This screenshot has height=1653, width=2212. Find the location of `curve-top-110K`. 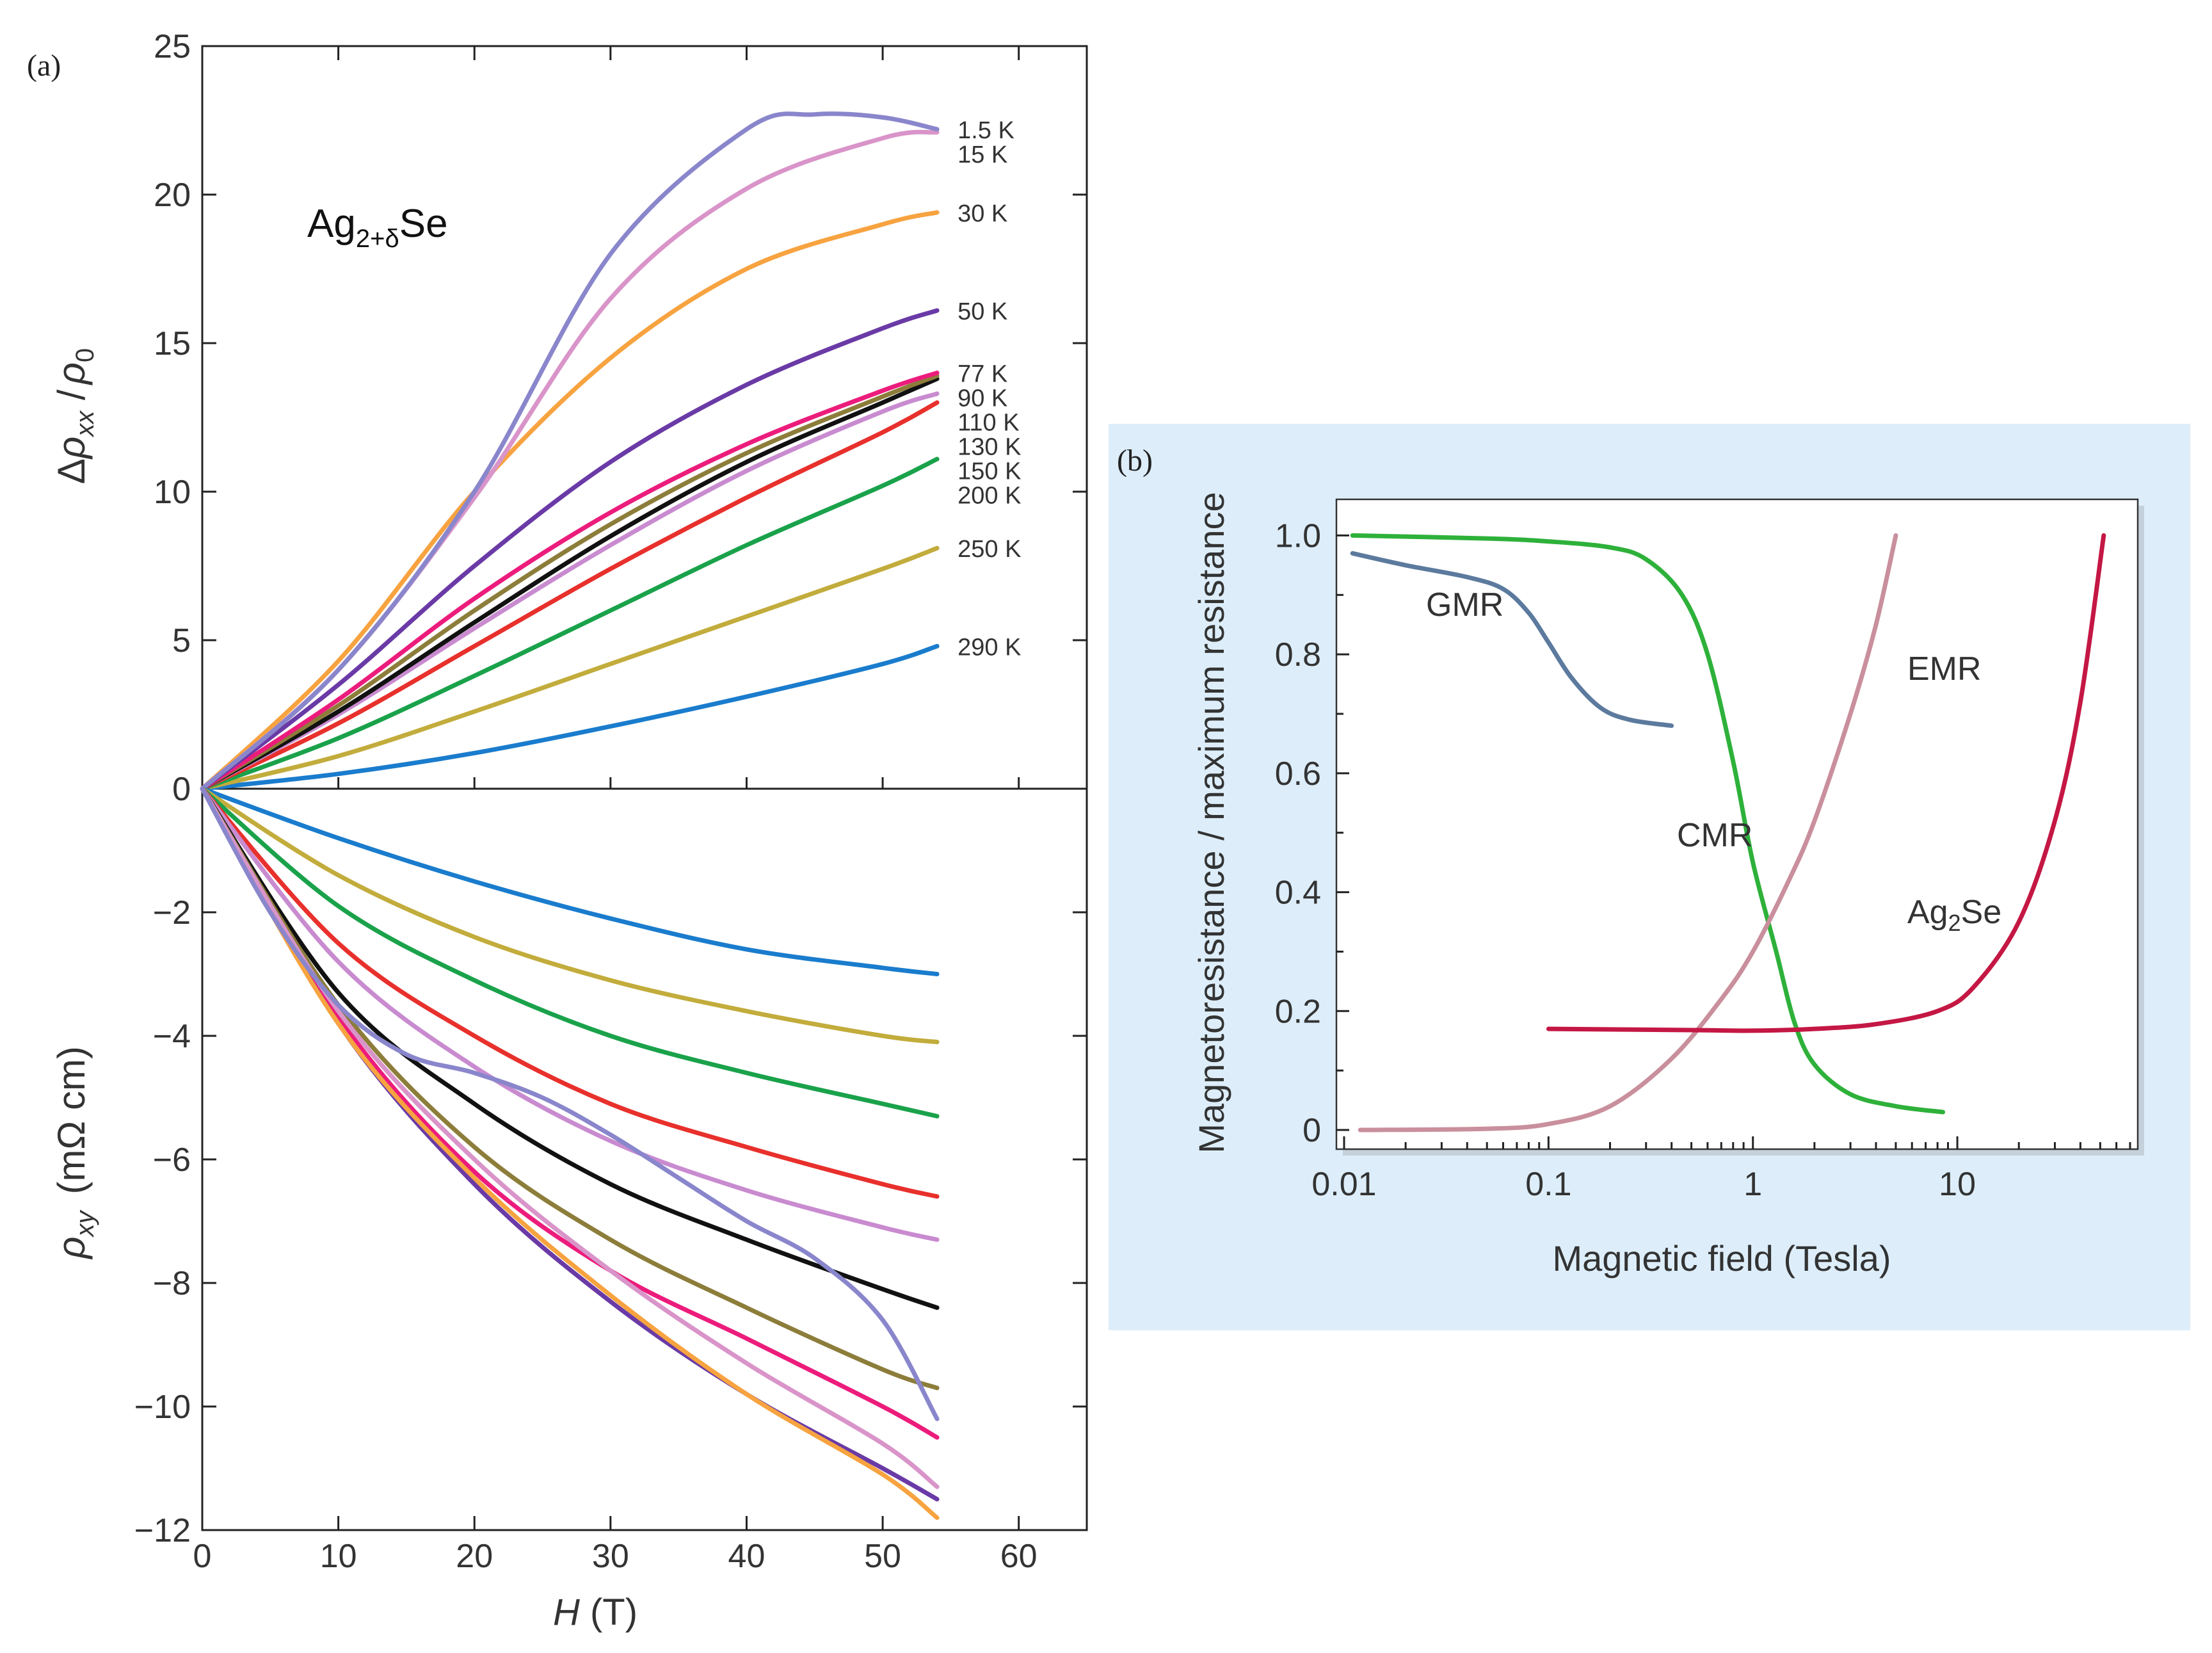

curve-top-110K is located at coordinates (570, 583).